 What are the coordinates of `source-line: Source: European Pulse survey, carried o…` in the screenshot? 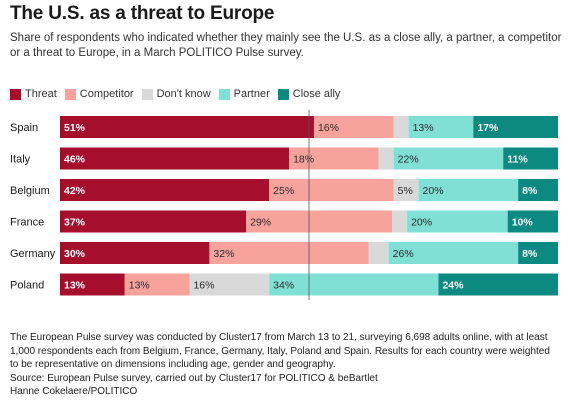 It's located at (194, 378).